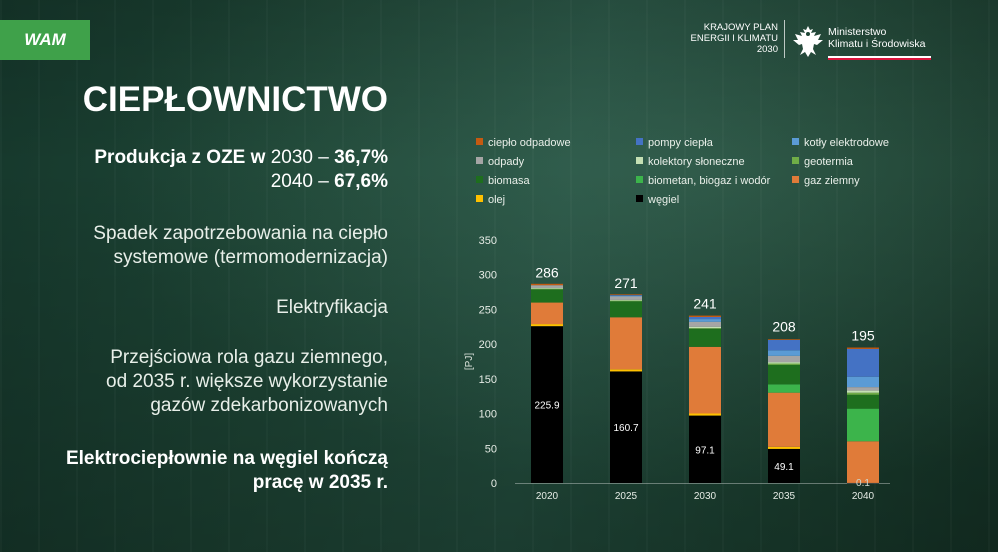  What do you see at coordinates (488, 345) in the screenshot?
I see `y-tick-label: 200` at bounding box center [488, 345].